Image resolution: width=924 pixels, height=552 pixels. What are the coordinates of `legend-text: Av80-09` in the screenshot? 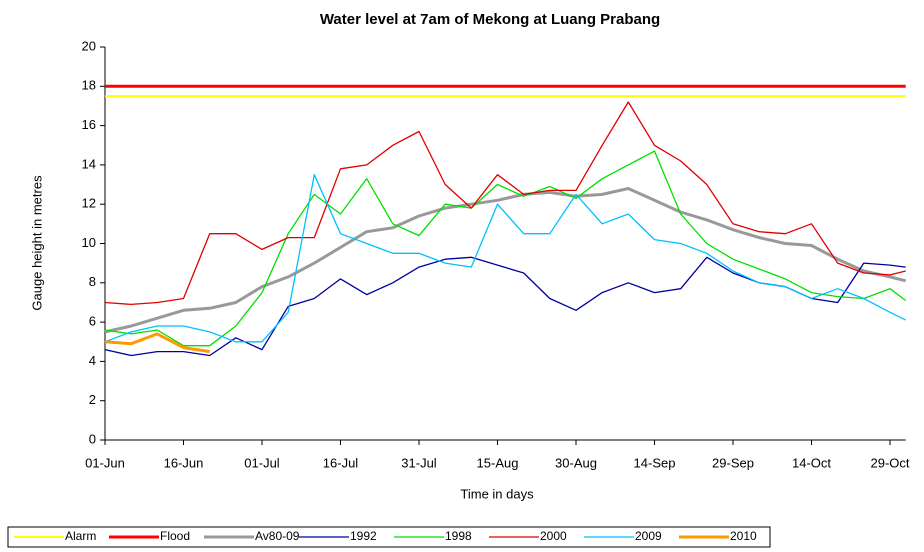 It's located at (277, 536).